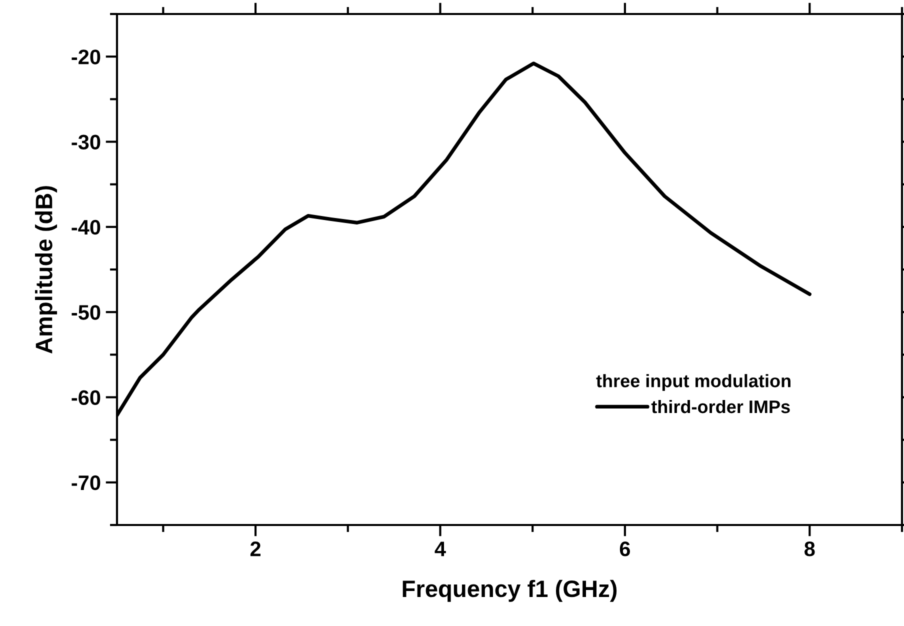  I want to click on y-tick-label: -70, so click(86, 482).